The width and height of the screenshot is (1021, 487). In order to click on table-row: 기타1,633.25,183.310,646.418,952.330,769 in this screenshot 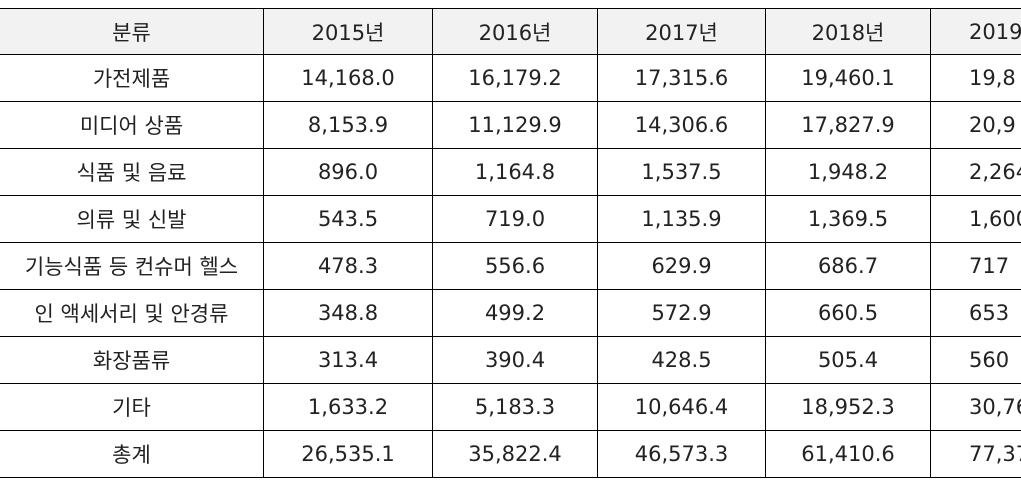, I will do `click(510, 407)`.